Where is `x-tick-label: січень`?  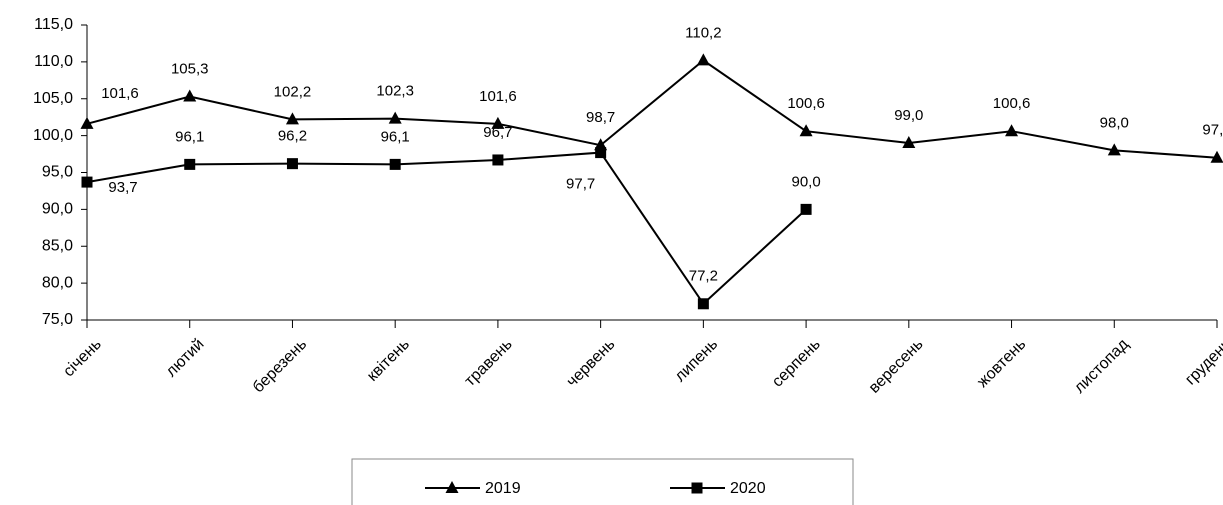
x-tick-label: січень is located at coordinates (82, 358).